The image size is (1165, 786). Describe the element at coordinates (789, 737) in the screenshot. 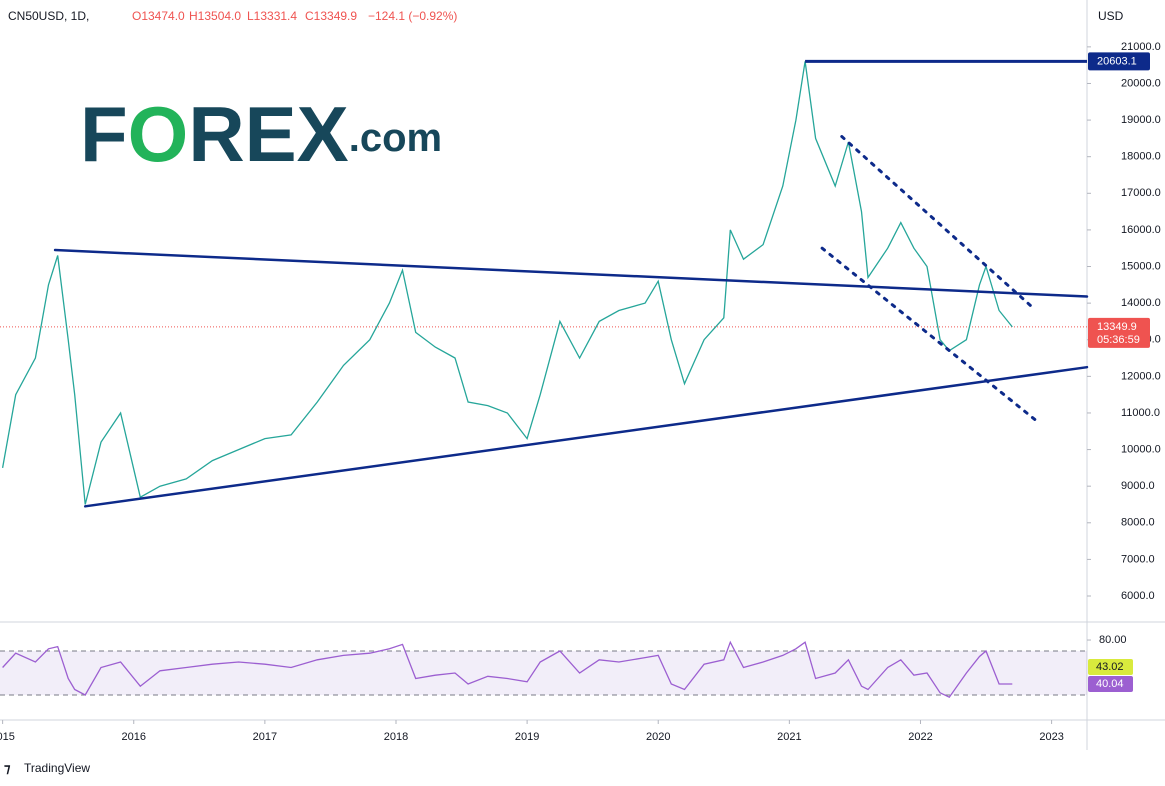

I see `x-tick-label: 2021` at that location.